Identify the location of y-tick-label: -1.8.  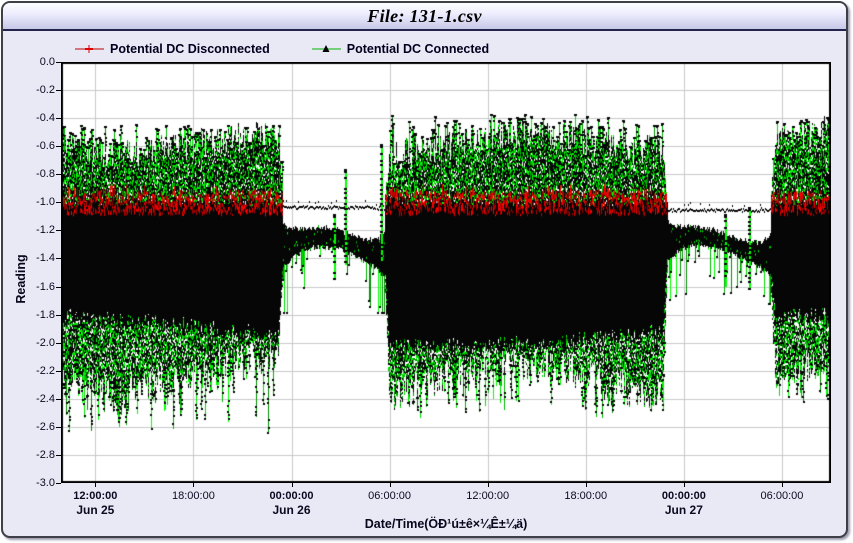
(45, 314).